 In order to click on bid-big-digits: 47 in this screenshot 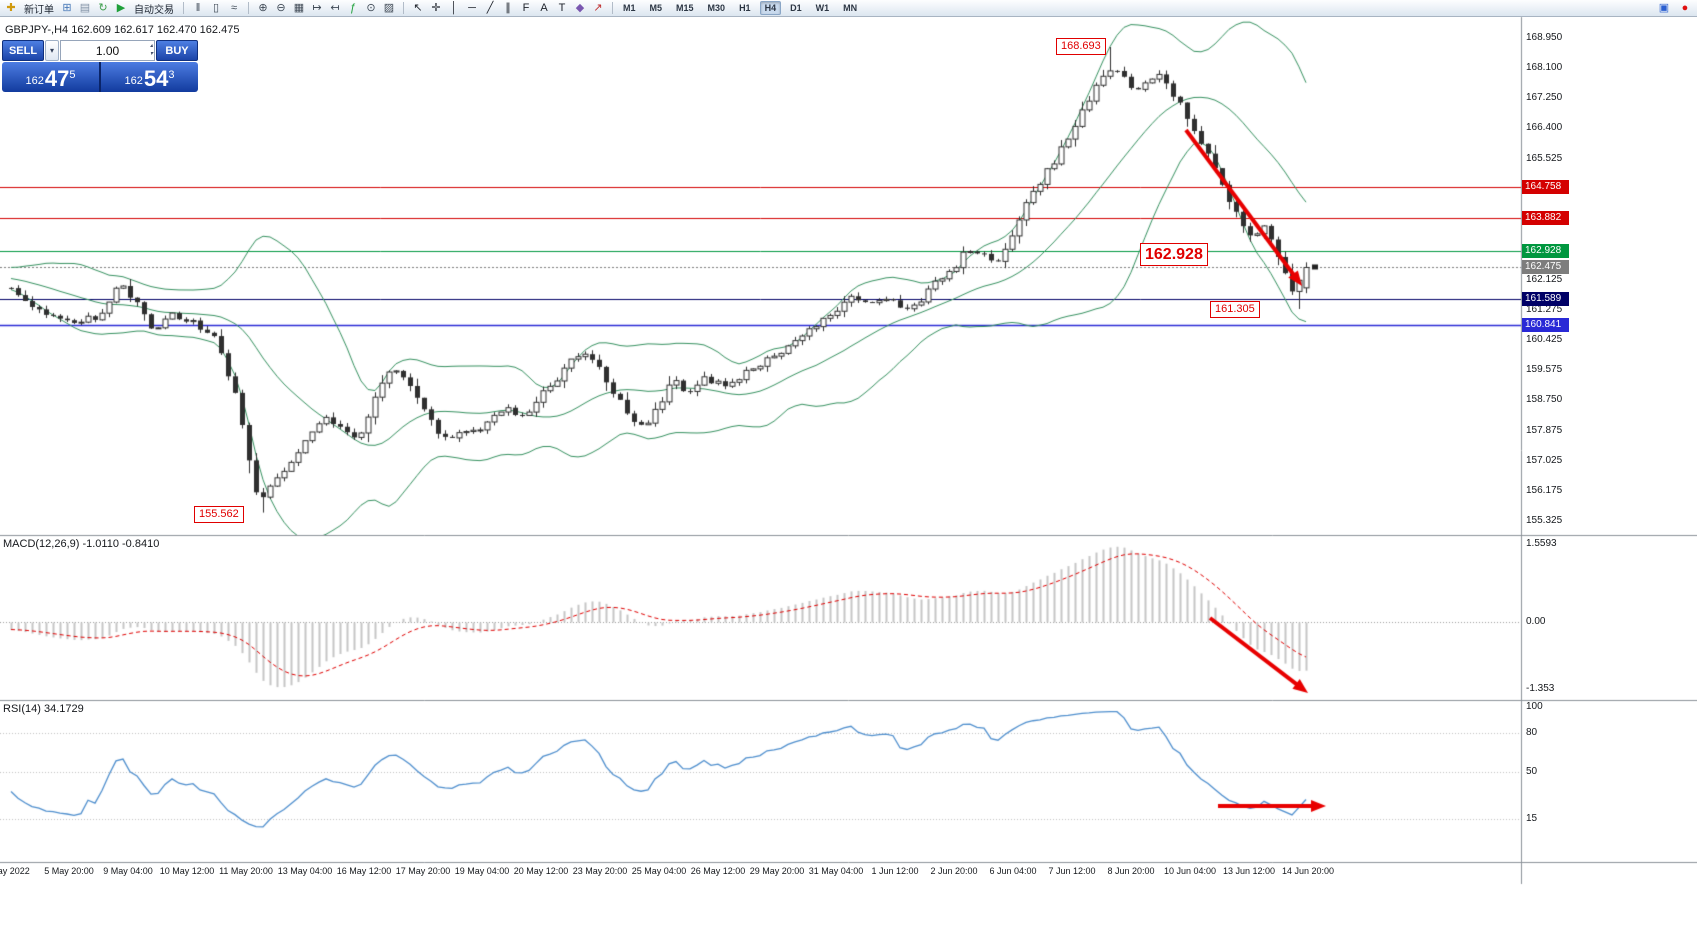, I will do `click(57, 78)`.